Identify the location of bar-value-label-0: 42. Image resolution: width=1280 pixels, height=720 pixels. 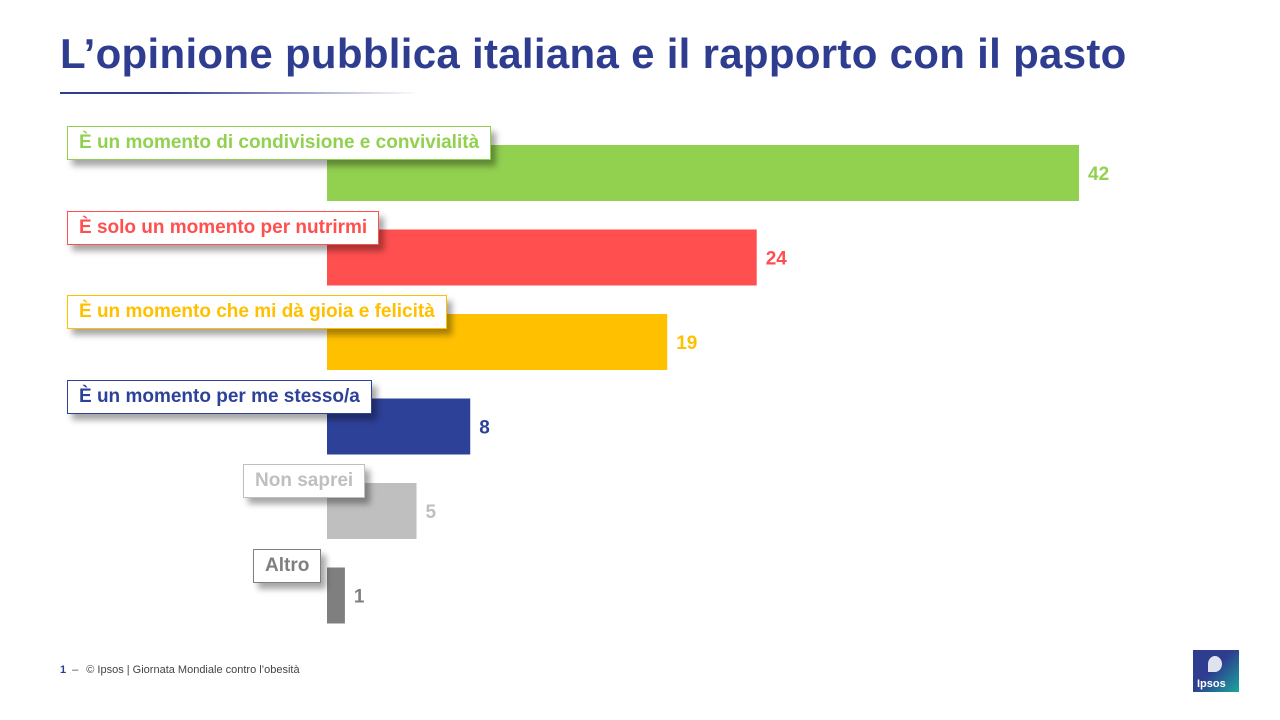
(1098, 174).